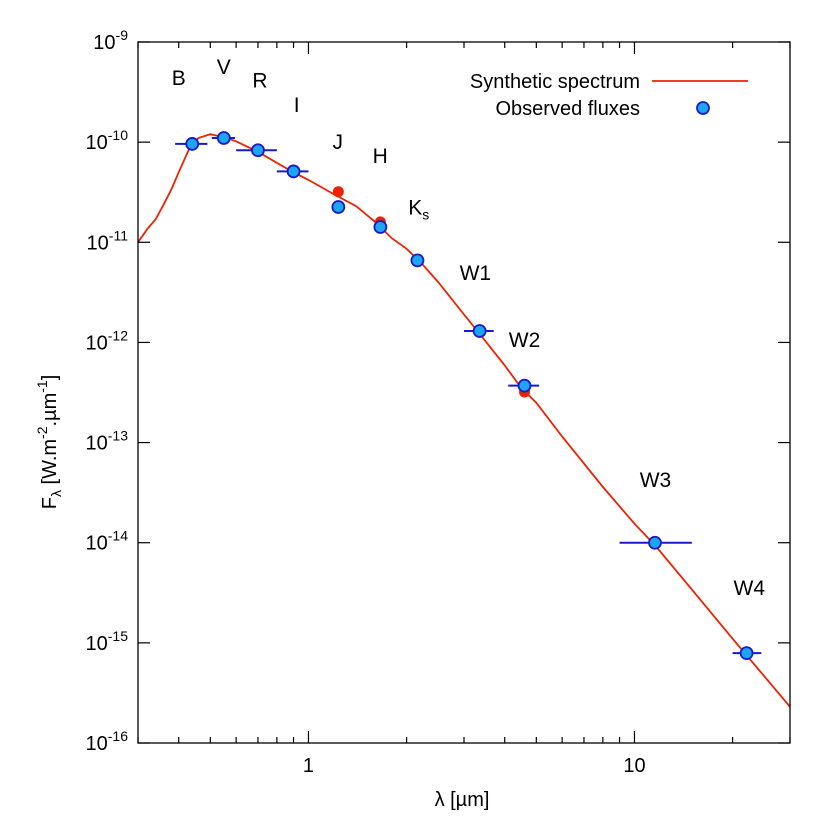  What do you see at coordinates (524, 385) in the screenshot?
I see `observed-point-w2` at bounding box center [524, 385].